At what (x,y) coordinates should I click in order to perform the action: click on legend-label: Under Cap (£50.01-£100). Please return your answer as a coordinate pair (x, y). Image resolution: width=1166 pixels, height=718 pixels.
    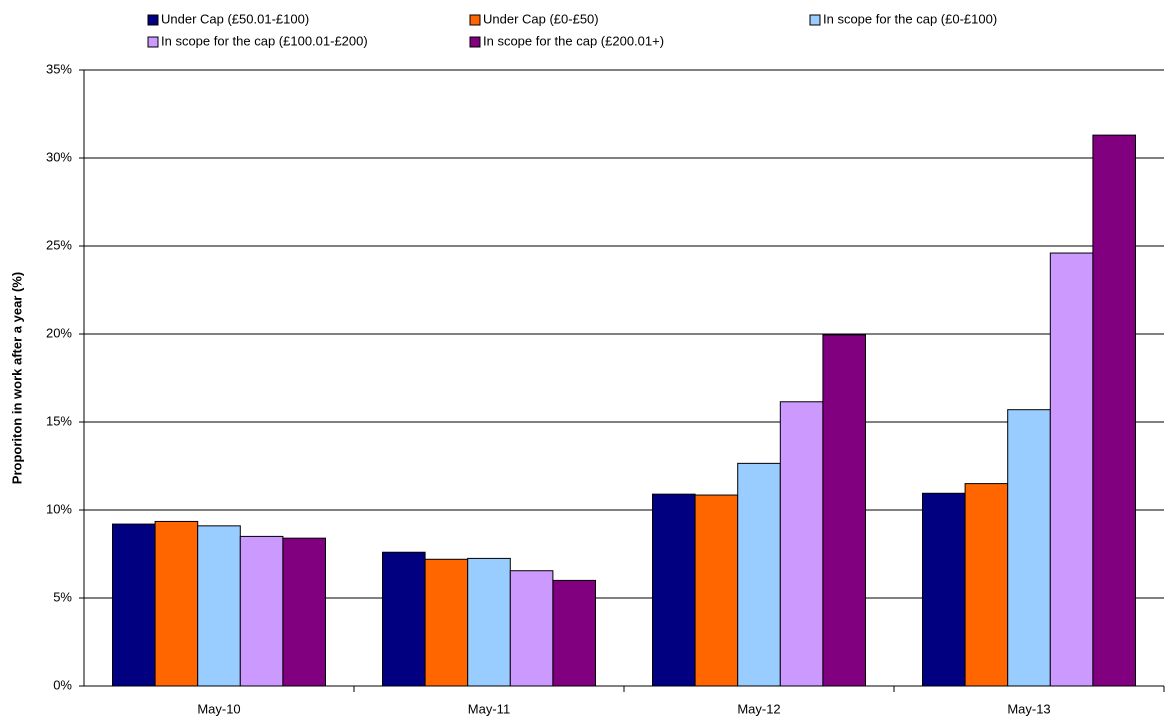
    Looking at the image, I should click on (235, 18).